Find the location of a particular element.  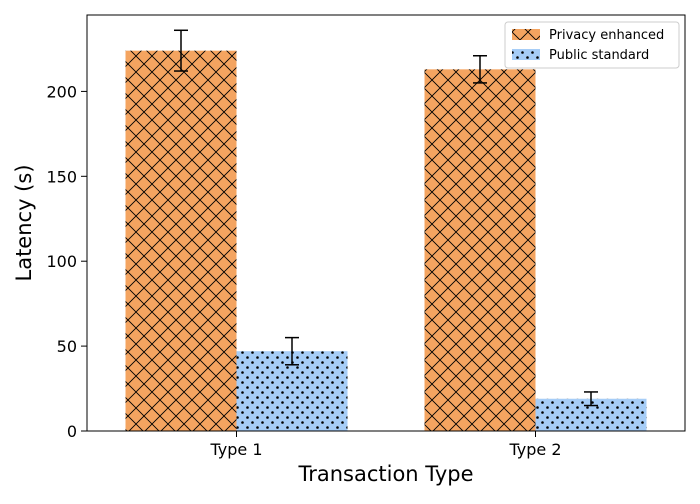

legend-label: Public standard is located at coordinates (599, 55).